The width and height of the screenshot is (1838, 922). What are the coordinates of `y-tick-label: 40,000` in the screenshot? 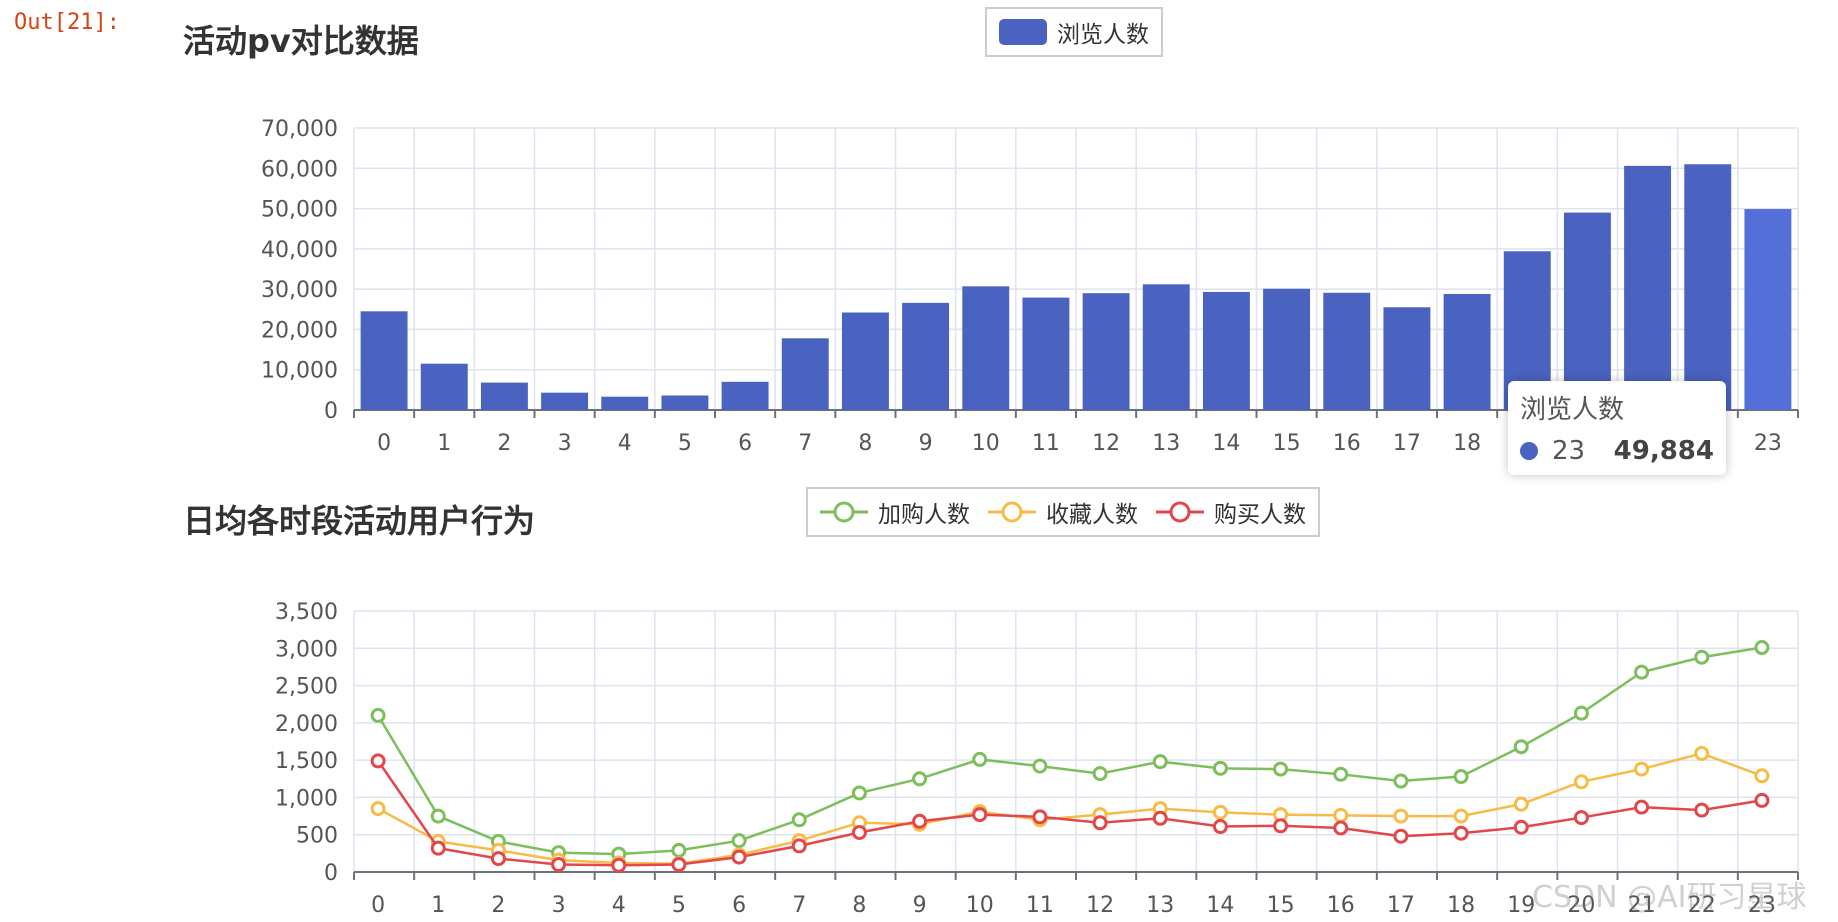 It's located at (299, 250).